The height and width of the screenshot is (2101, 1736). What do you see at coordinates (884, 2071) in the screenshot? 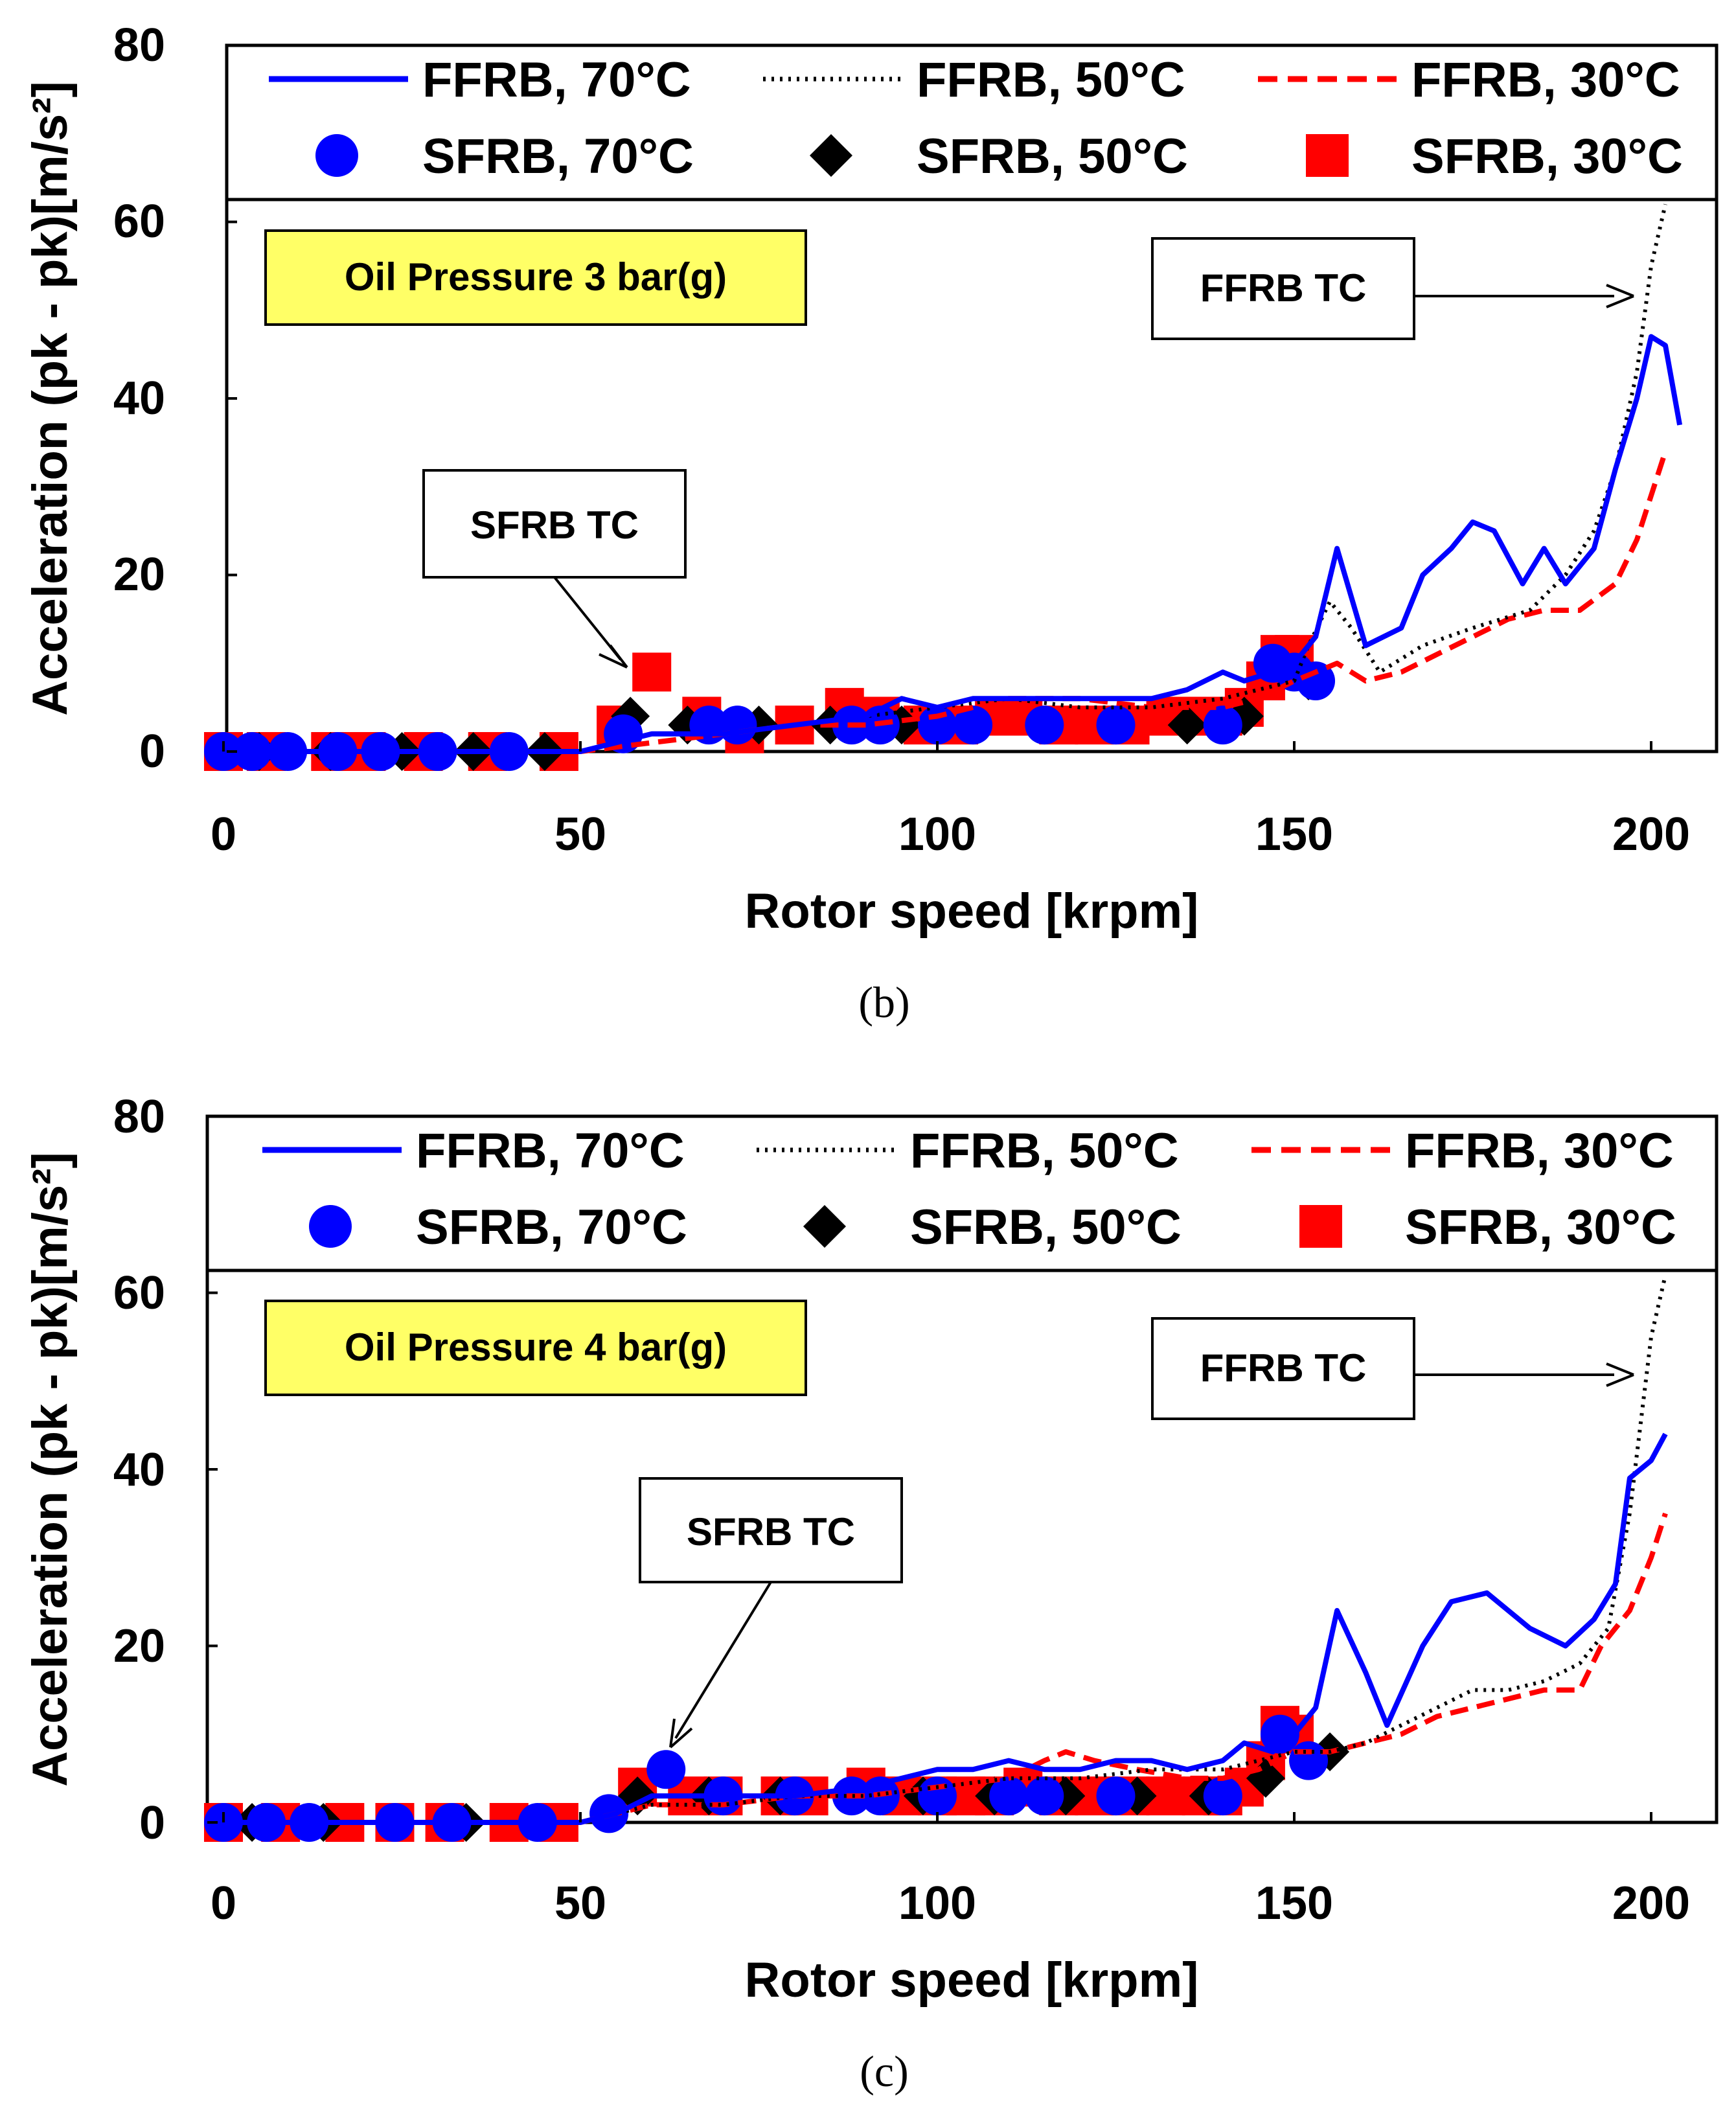
I see `panel-caption: (c)` at bounding box center [884, 2071].